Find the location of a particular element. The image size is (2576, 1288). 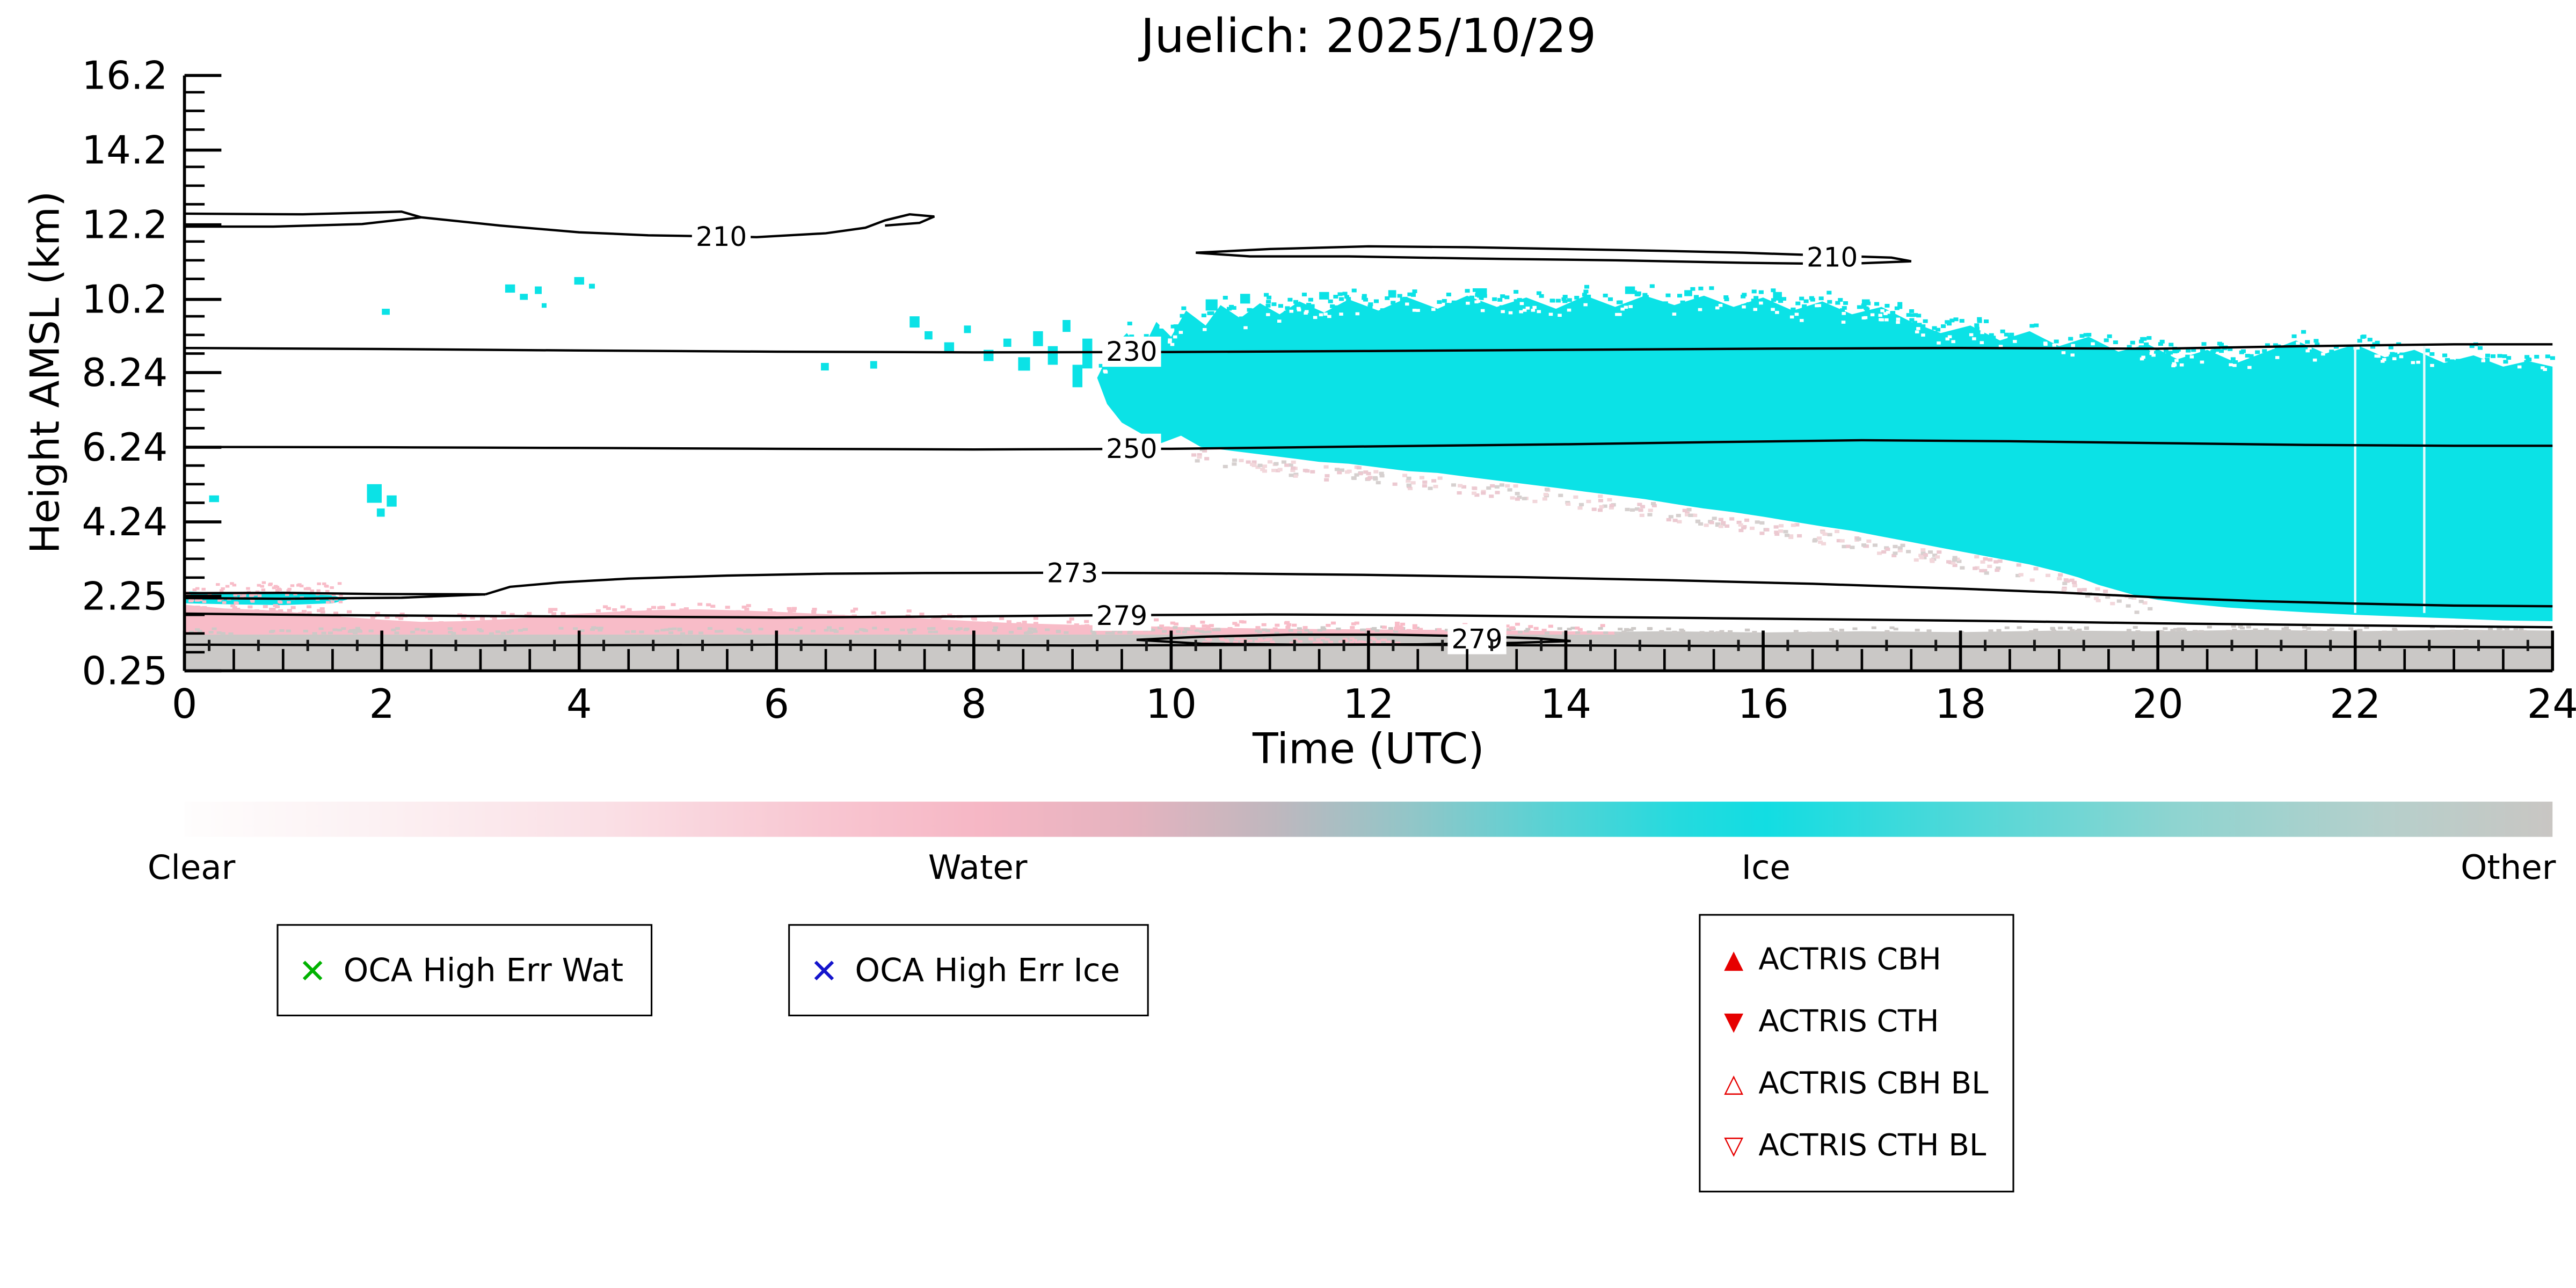

svg-text: 16 is located at coordinates (1762, 703).